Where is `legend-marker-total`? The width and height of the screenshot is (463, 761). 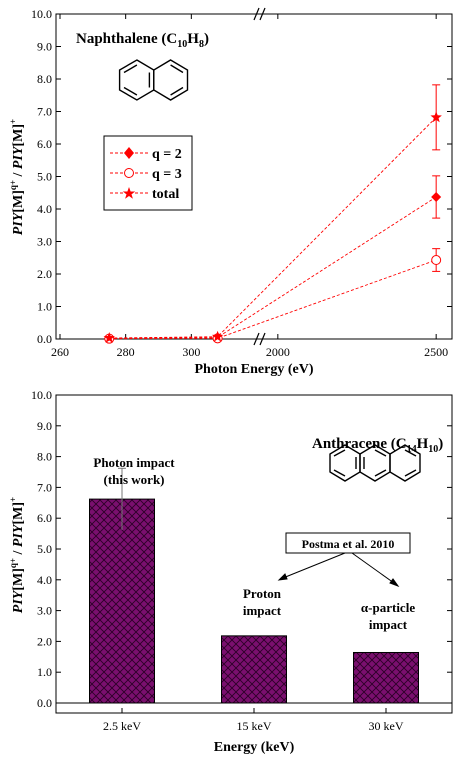 legend-marker-total is located at coordinates (129, 193).